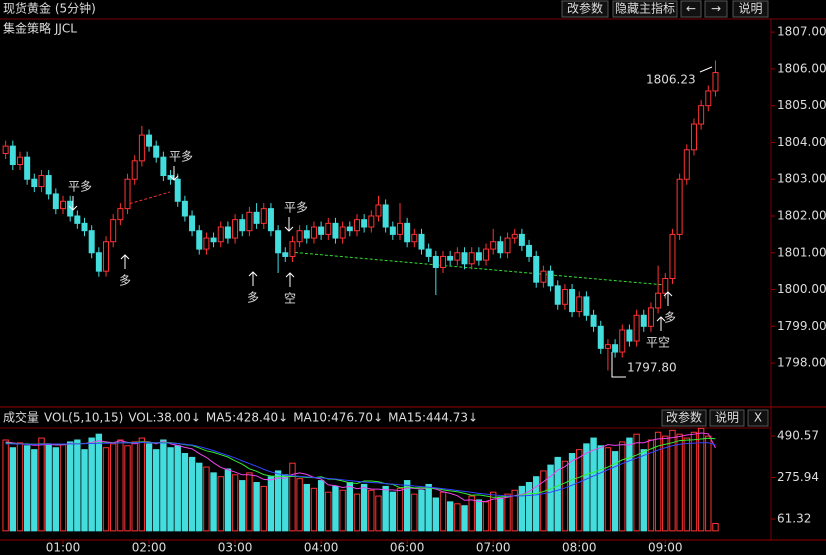 The height and width of the screenshot is (555, 826). Describe the element at coordinates (149, 548) in the screenshot. I see `x-tick-label: 02:00` at that location.